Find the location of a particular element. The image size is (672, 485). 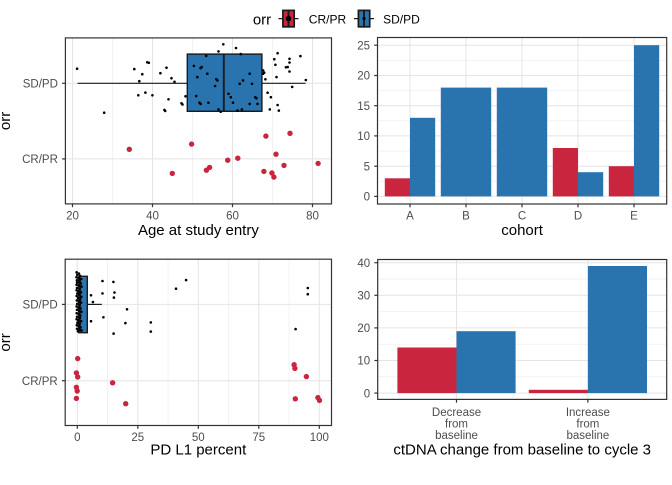

svg-text: 75 is located at coordinates (258, 438).